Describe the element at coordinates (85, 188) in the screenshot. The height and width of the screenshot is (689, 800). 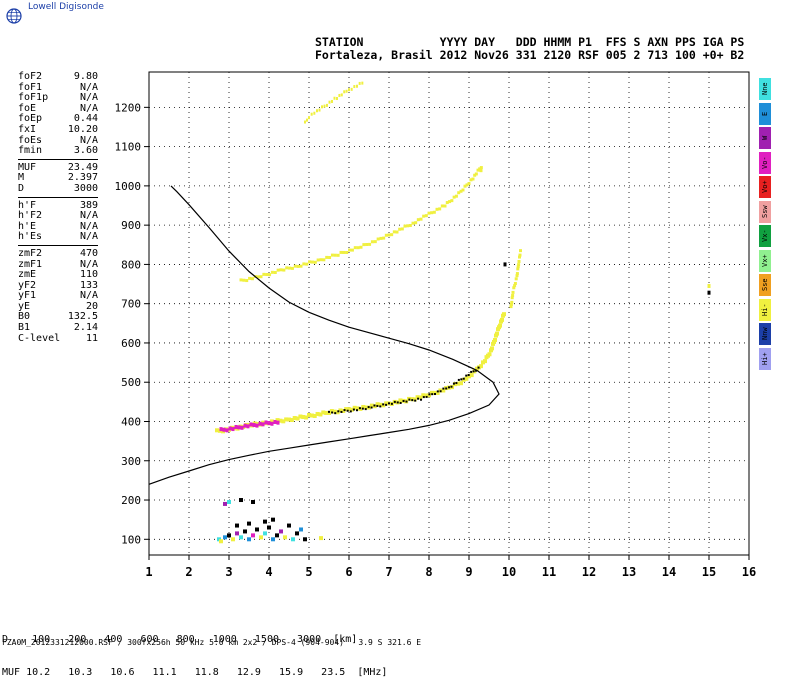
I see `param-value: 3000` at that location.